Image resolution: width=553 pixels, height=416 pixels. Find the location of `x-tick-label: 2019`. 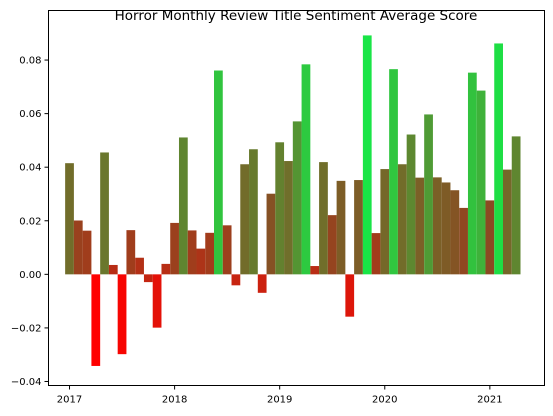

x-tick-label: 2019 is located at coordinates (279, 400).